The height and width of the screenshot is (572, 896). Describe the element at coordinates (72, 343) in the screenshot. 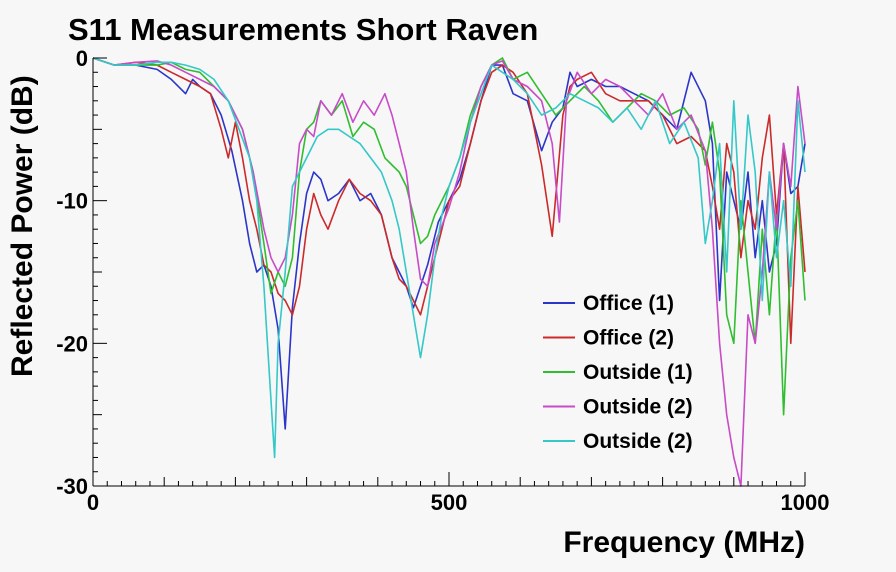

I see `y-tick-label: -20` at that location.